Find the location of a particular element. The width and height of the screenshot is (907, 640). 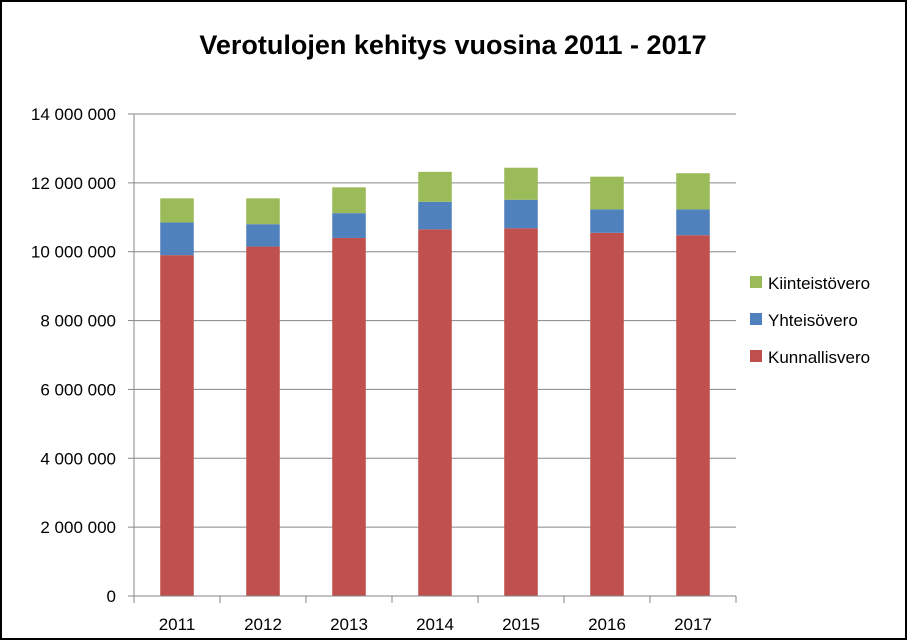

y-tick-label: 14 000 000 is located at coordinates (73, 114).